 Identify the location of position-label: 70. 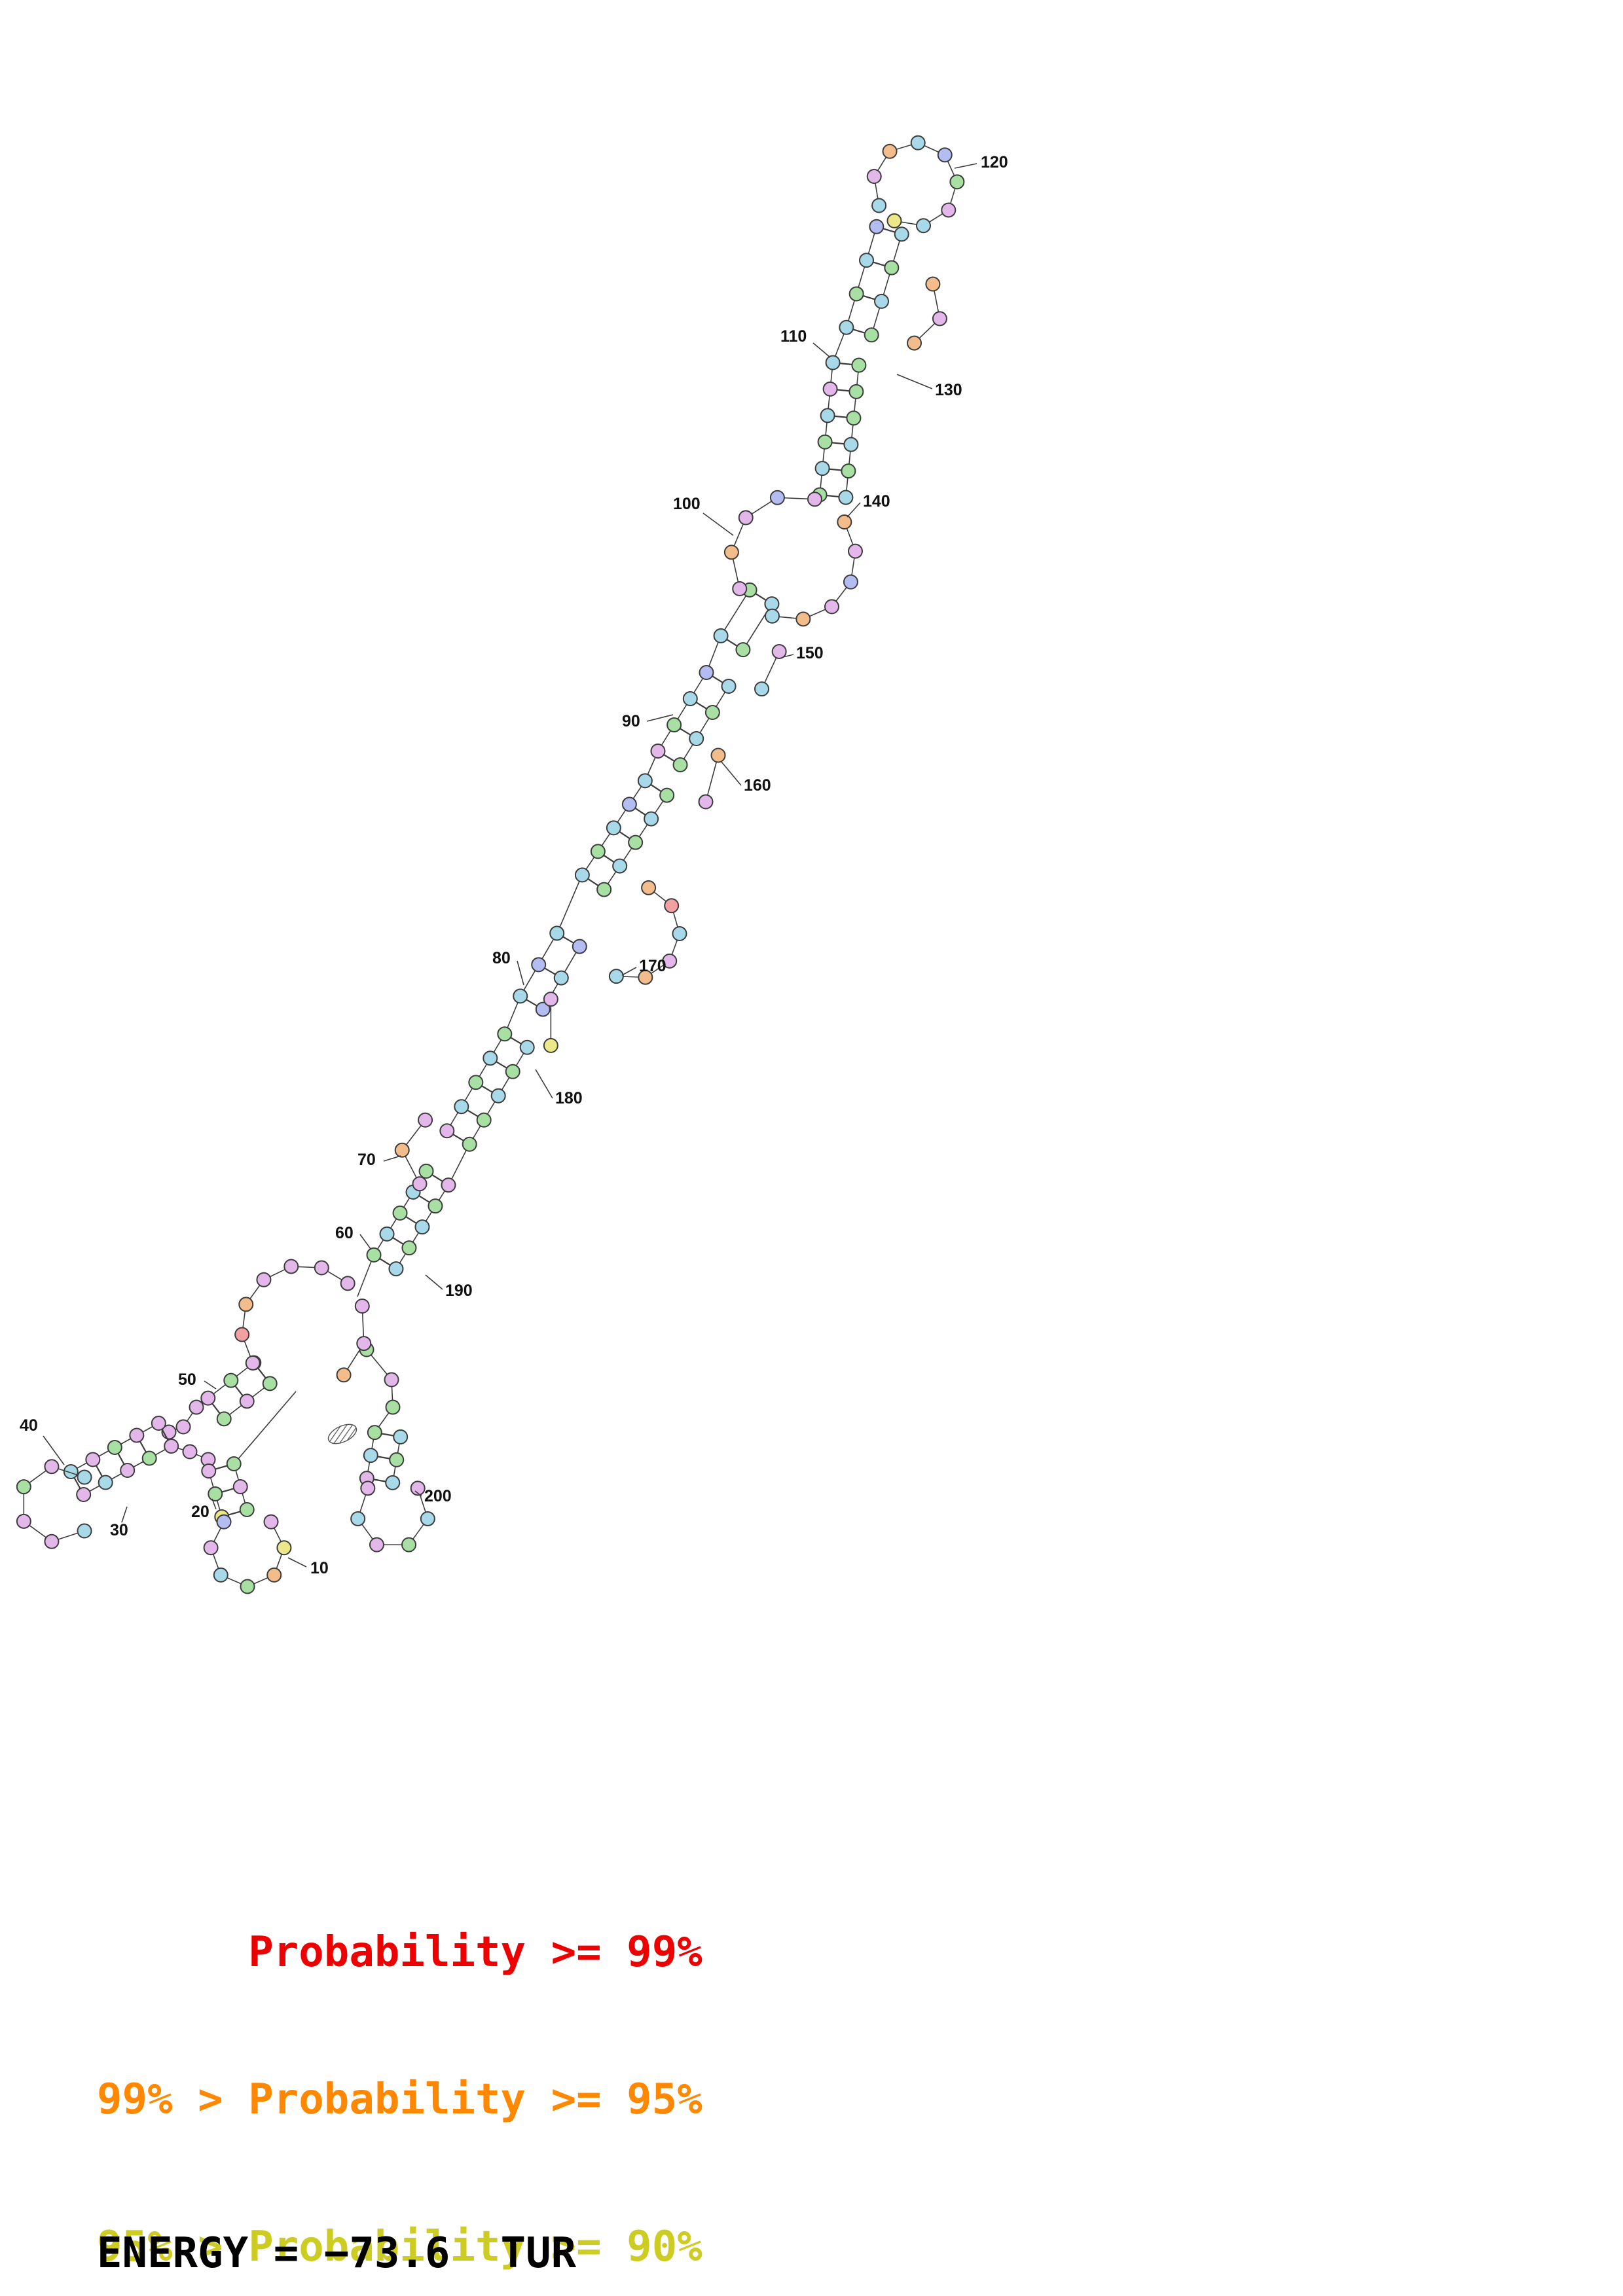
(366, 1160).